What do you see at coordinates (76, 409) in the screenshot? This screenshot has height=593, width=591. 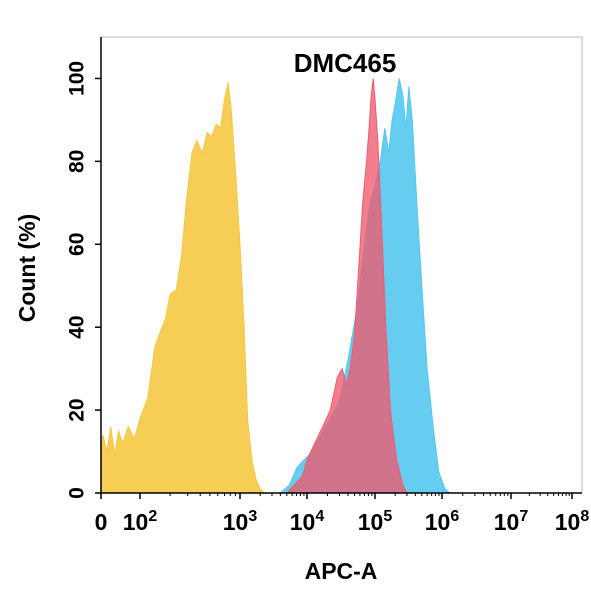 I see `y-tick-label: 20` at bounding box center [76, 409].